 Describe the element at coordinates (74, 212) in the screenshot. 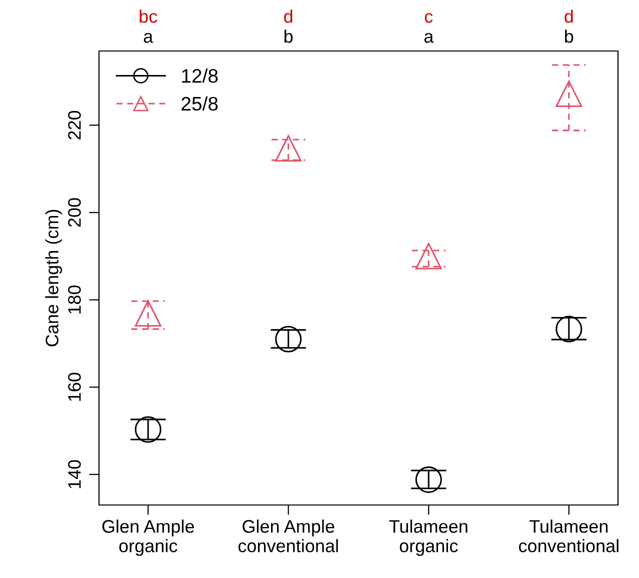

I see `y-tick-label: 200` at that location.